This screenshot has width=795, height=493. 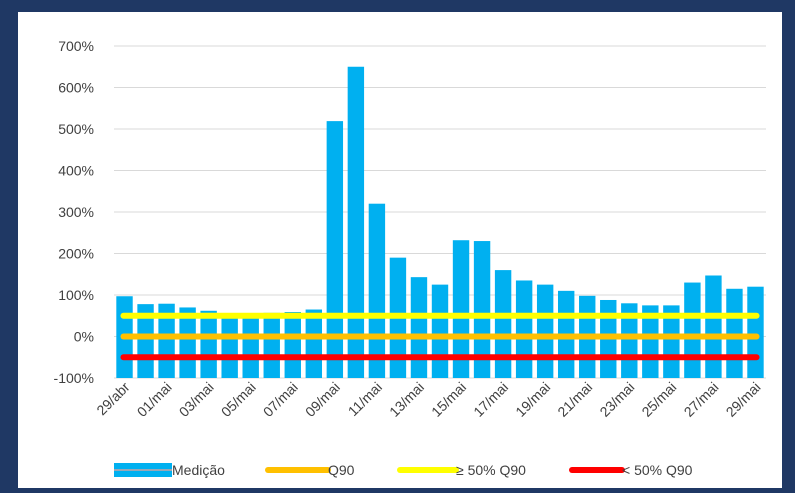 I want to click on legend-label: Medição, so click(x=198, y=470).